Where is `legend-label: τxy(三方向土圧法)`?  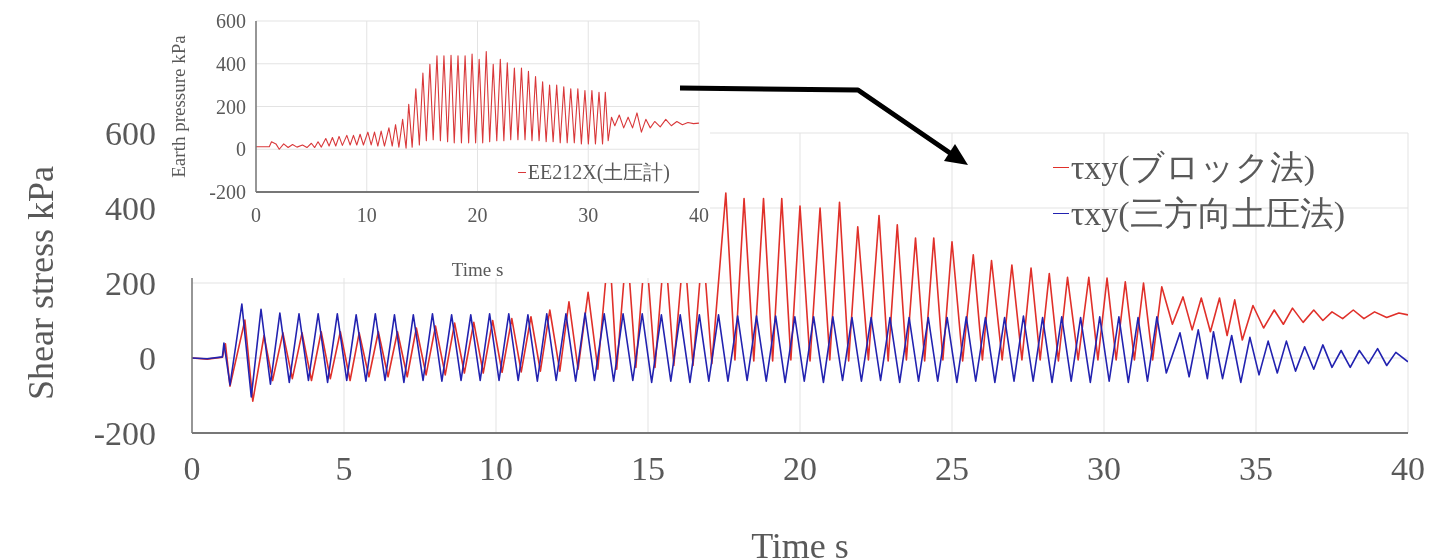 legend-label: τxy(三方向土圧法) is located at coordinates (1207, 213).